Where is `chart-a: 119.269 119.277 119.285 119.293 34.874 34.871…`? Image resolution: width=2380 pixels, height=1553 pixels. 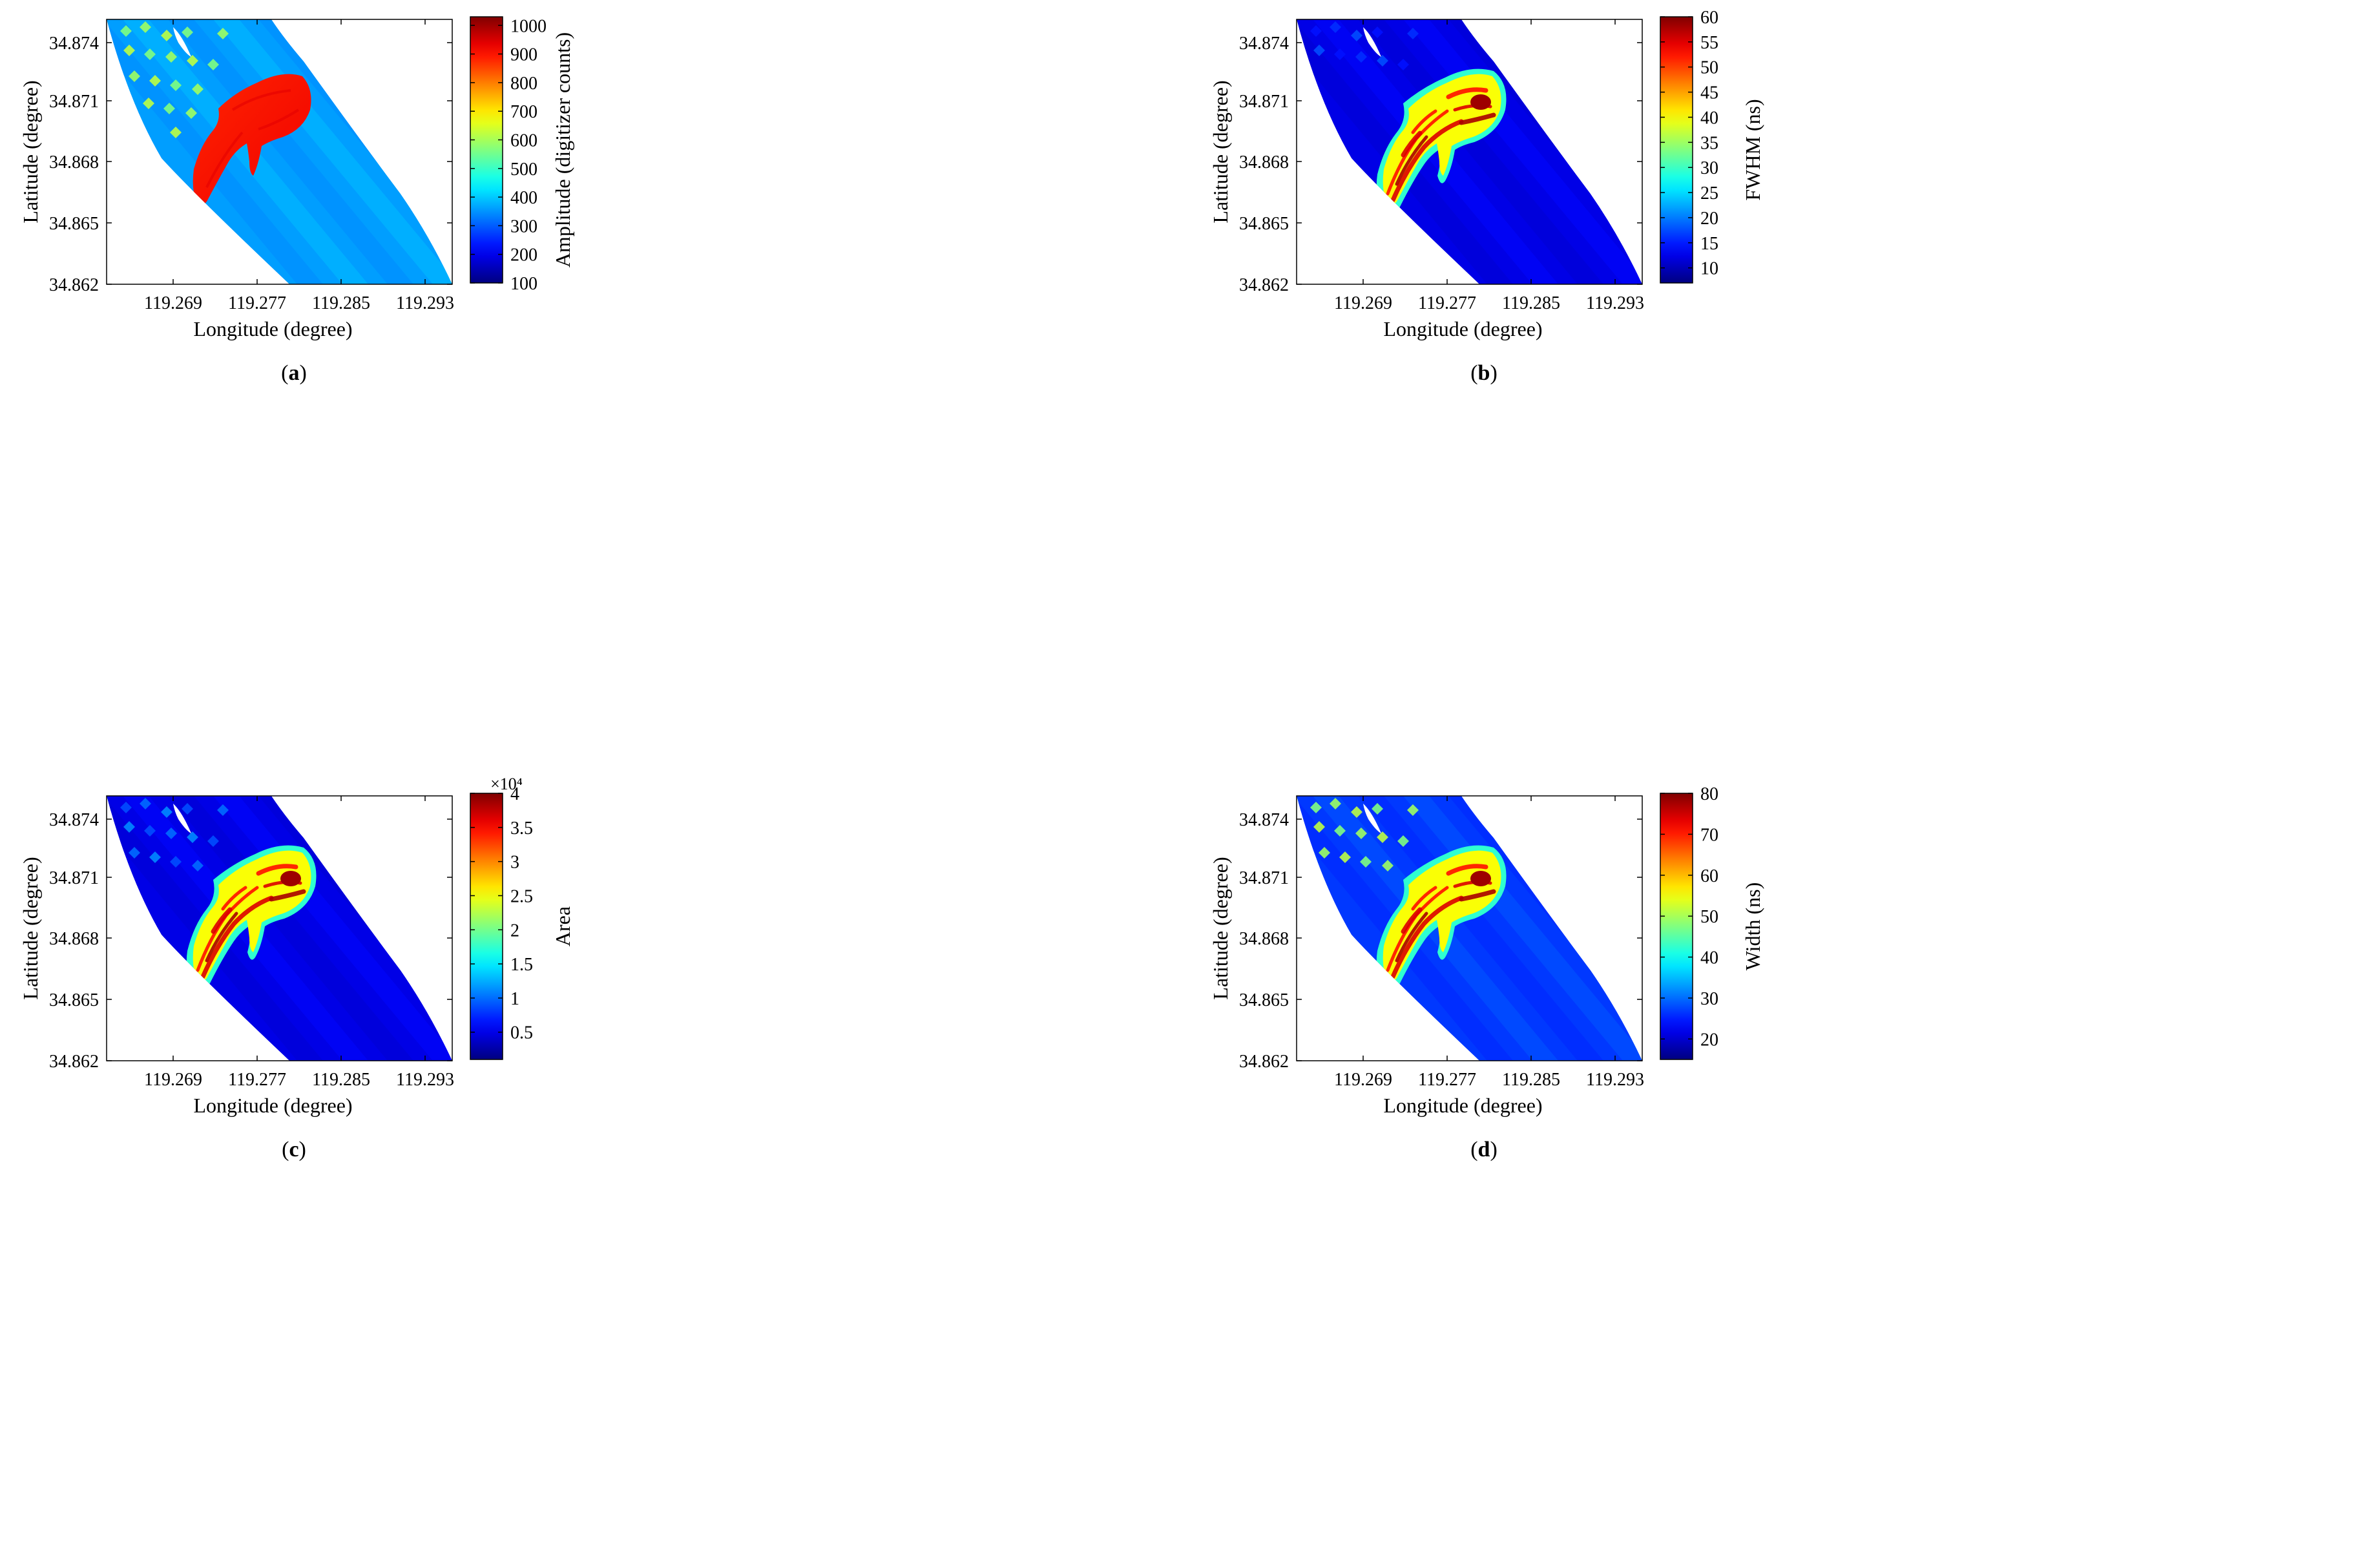 chart-a: 119.269 119.277 119.285 119.293 34.874 34.871… is located at coordinates (296, 200).